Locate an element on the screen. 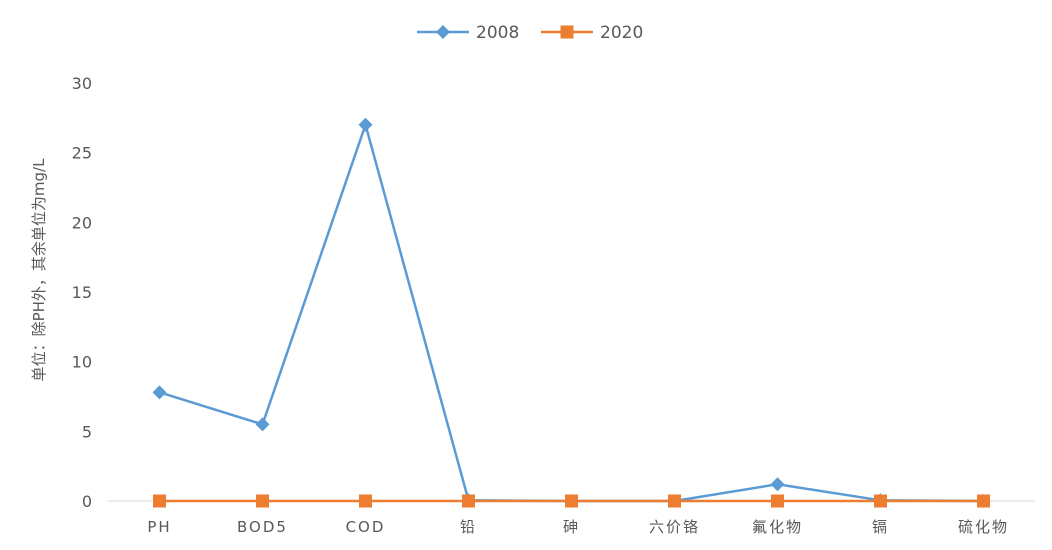 The image size is (1052, 550). y-tick-label: 25 is located at coordinates (82, 153).